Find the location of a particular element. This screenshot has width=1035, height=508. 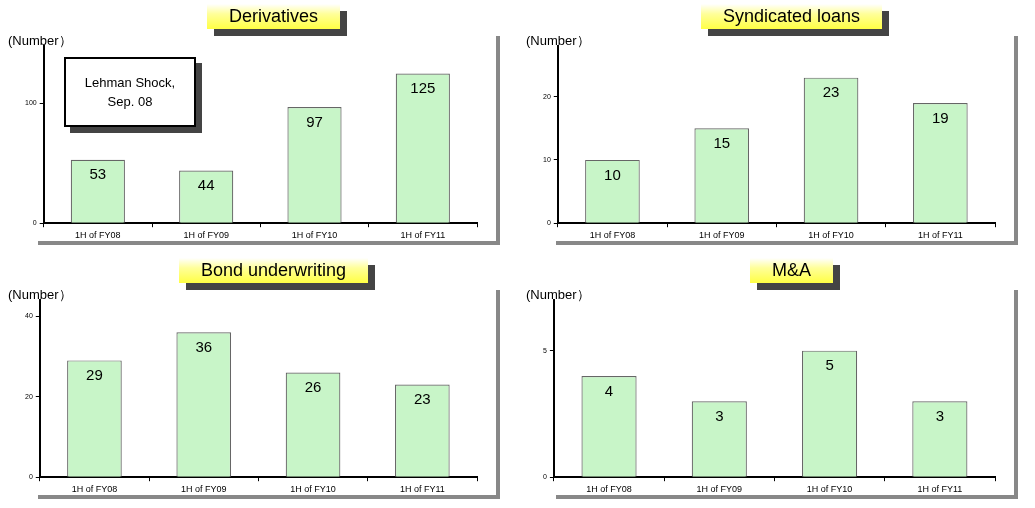

chart-title: Syndicated loans is located at coordinates (791, 16).